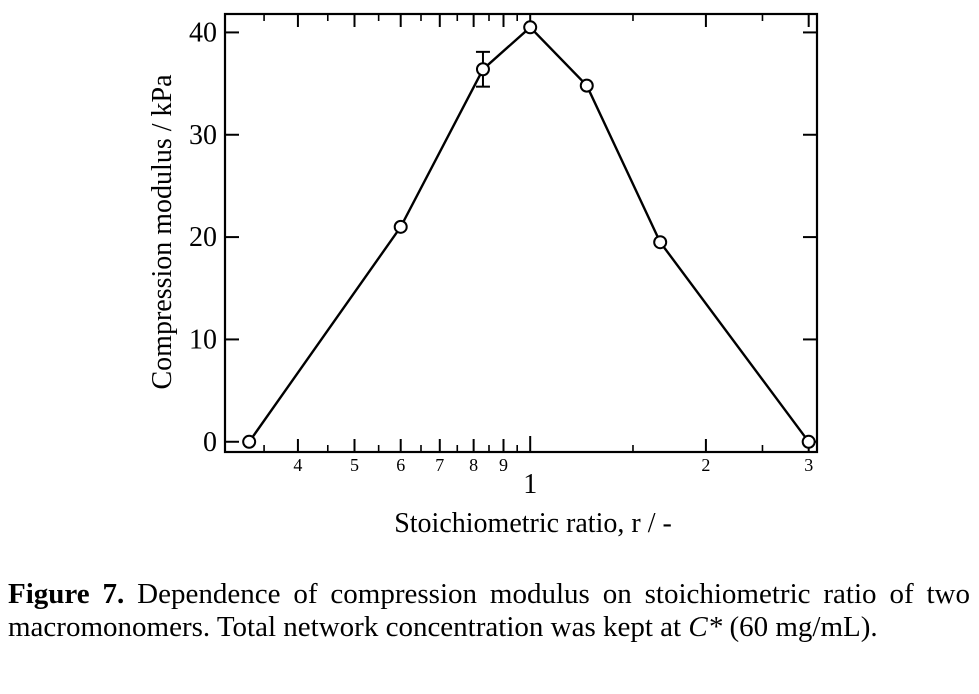 The width and height of the screenshot is (979, 694). I want to click on x-tick-label: 8, so click(473, 465).